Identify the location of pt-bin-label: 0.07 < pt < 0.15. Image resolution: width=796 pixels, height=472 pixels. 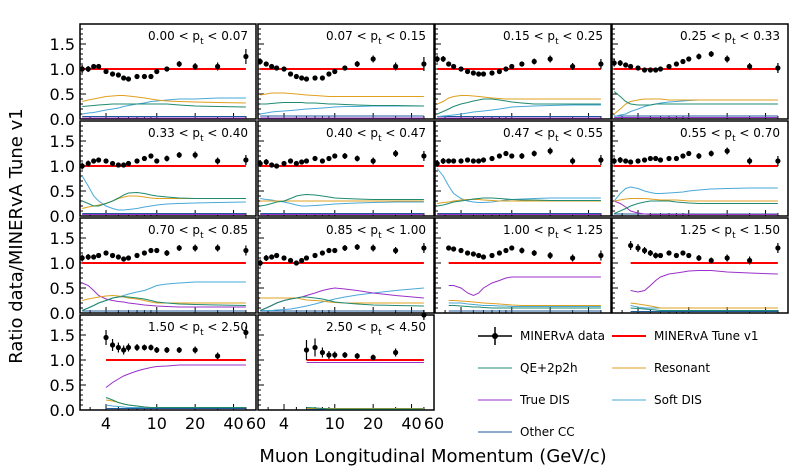
(376, 38).